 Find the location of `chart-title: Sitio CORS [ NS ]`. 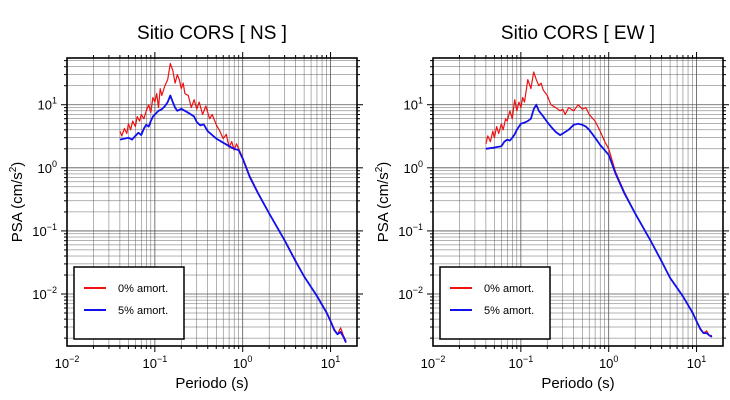

chart-title: Sitio CORS [ NS ] is located at coordinates (212, 33).